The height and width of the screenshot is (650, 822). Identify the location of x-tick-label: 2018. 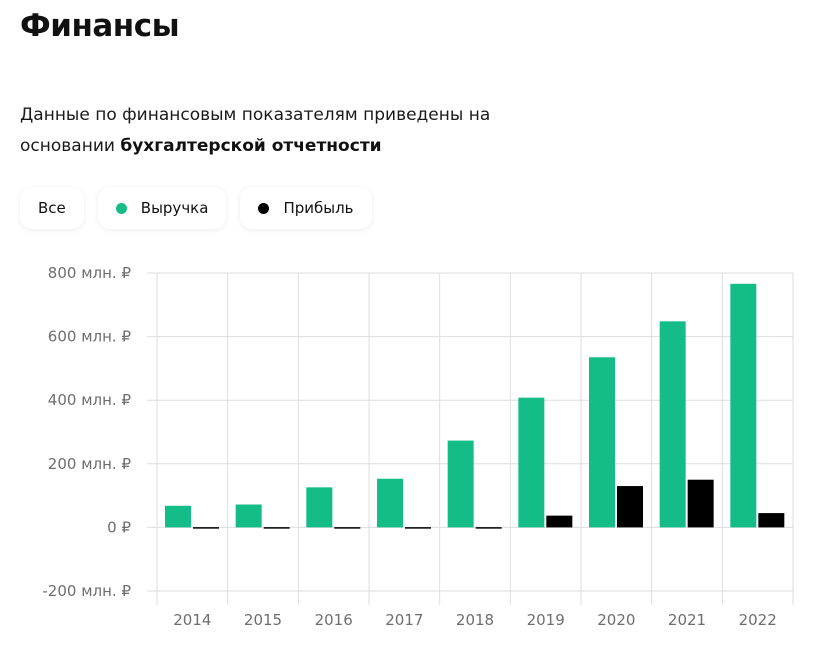
(475, 620).